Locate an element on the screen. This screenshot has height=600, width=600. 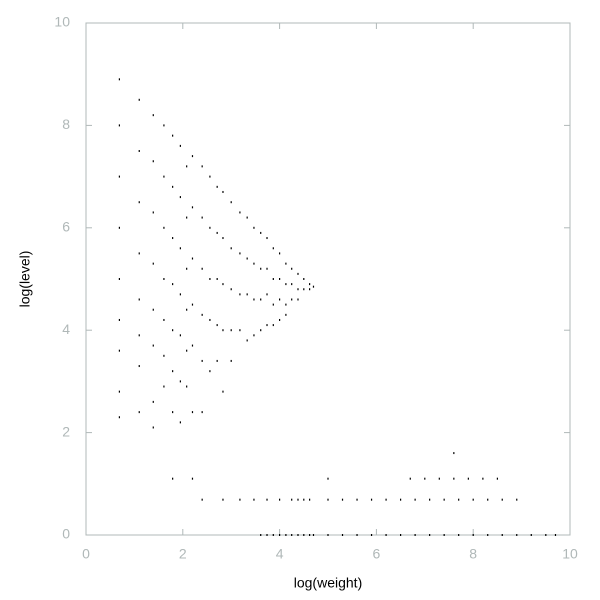
y-tick-label: 6 is located at coordinates (66, 227).